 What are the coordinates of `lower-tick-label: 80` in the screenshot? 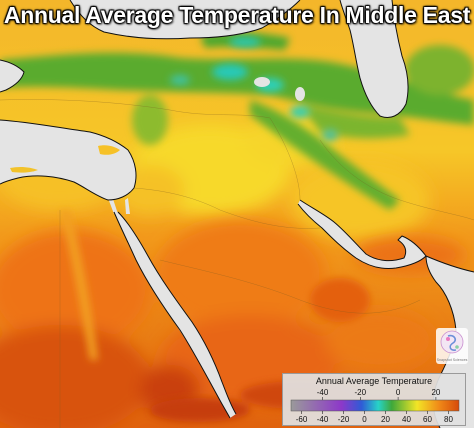 It's located at (448, 419).